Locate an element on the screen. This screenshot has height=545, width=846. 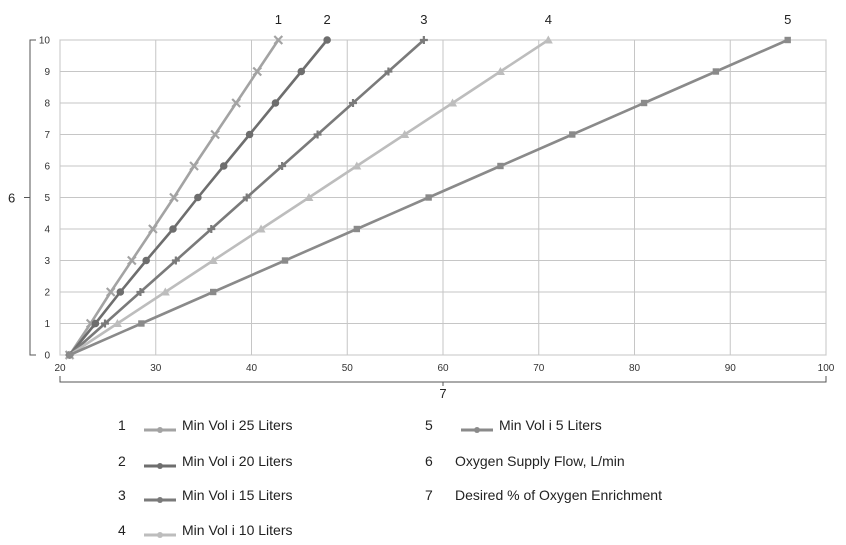
legend-label: Min Vol i 10 Liters is located at coordinates (237, 530).